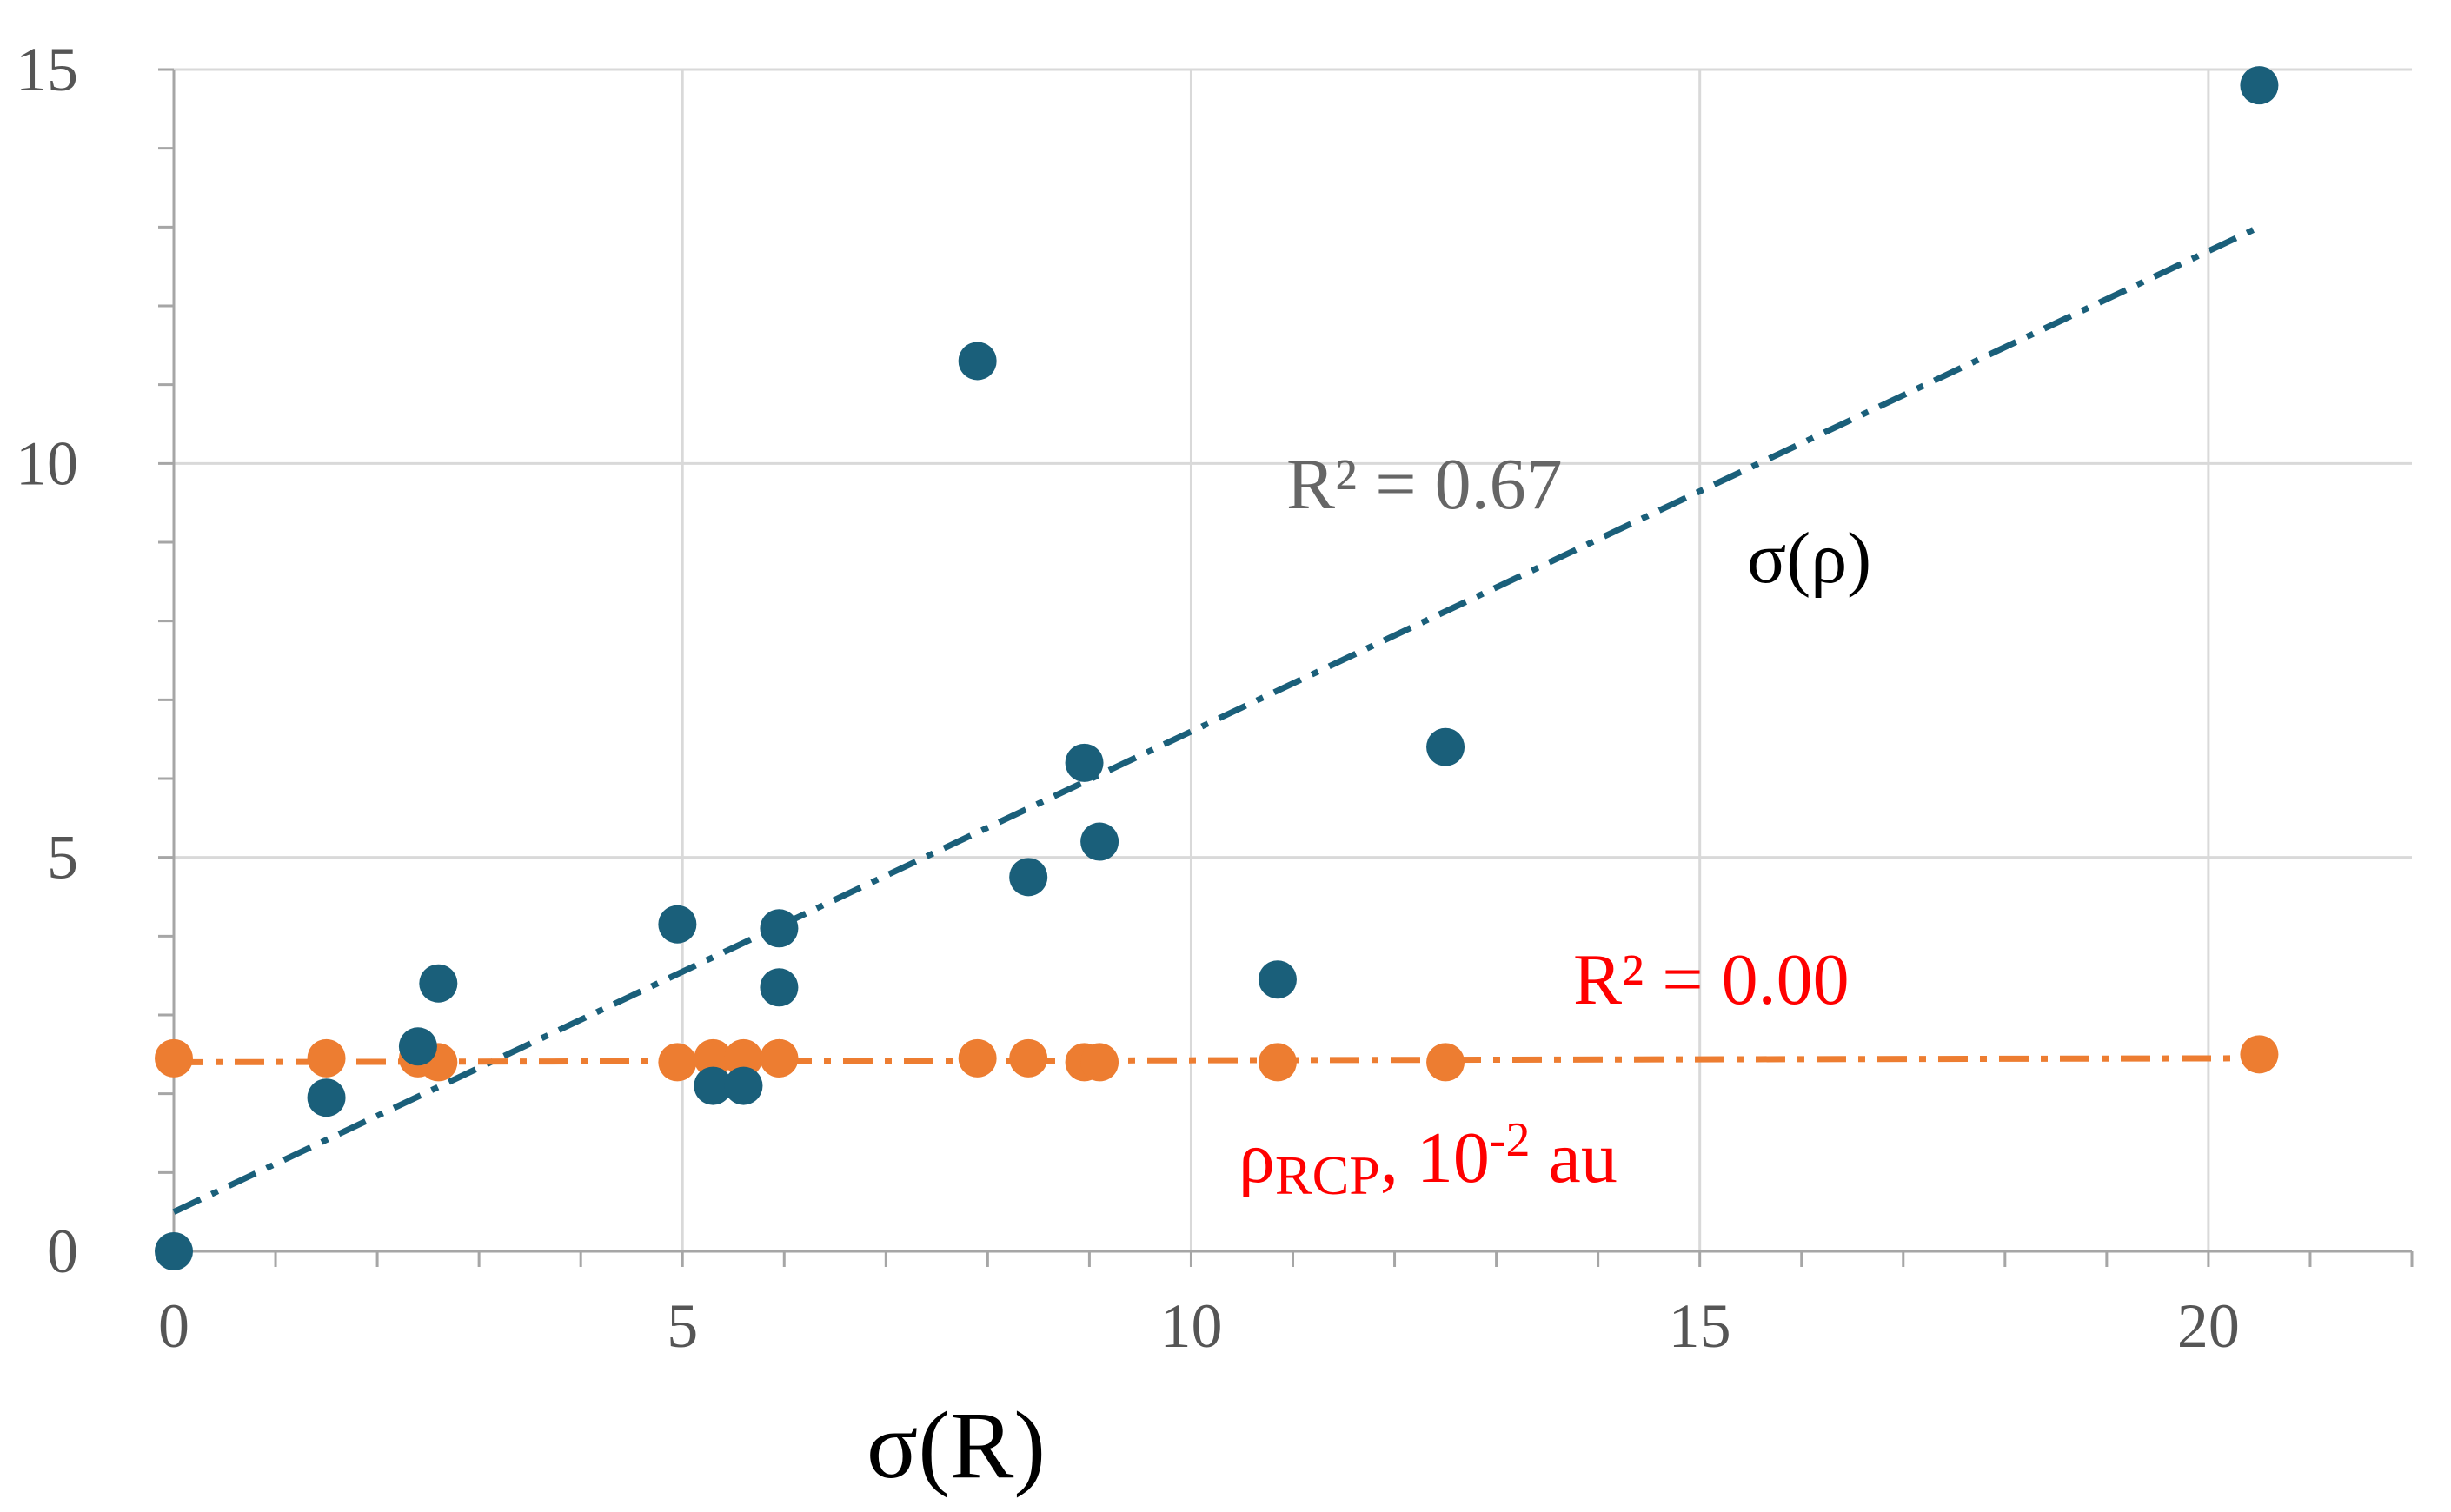  I want to click on y-tick-label: 15, so click(47, 69).